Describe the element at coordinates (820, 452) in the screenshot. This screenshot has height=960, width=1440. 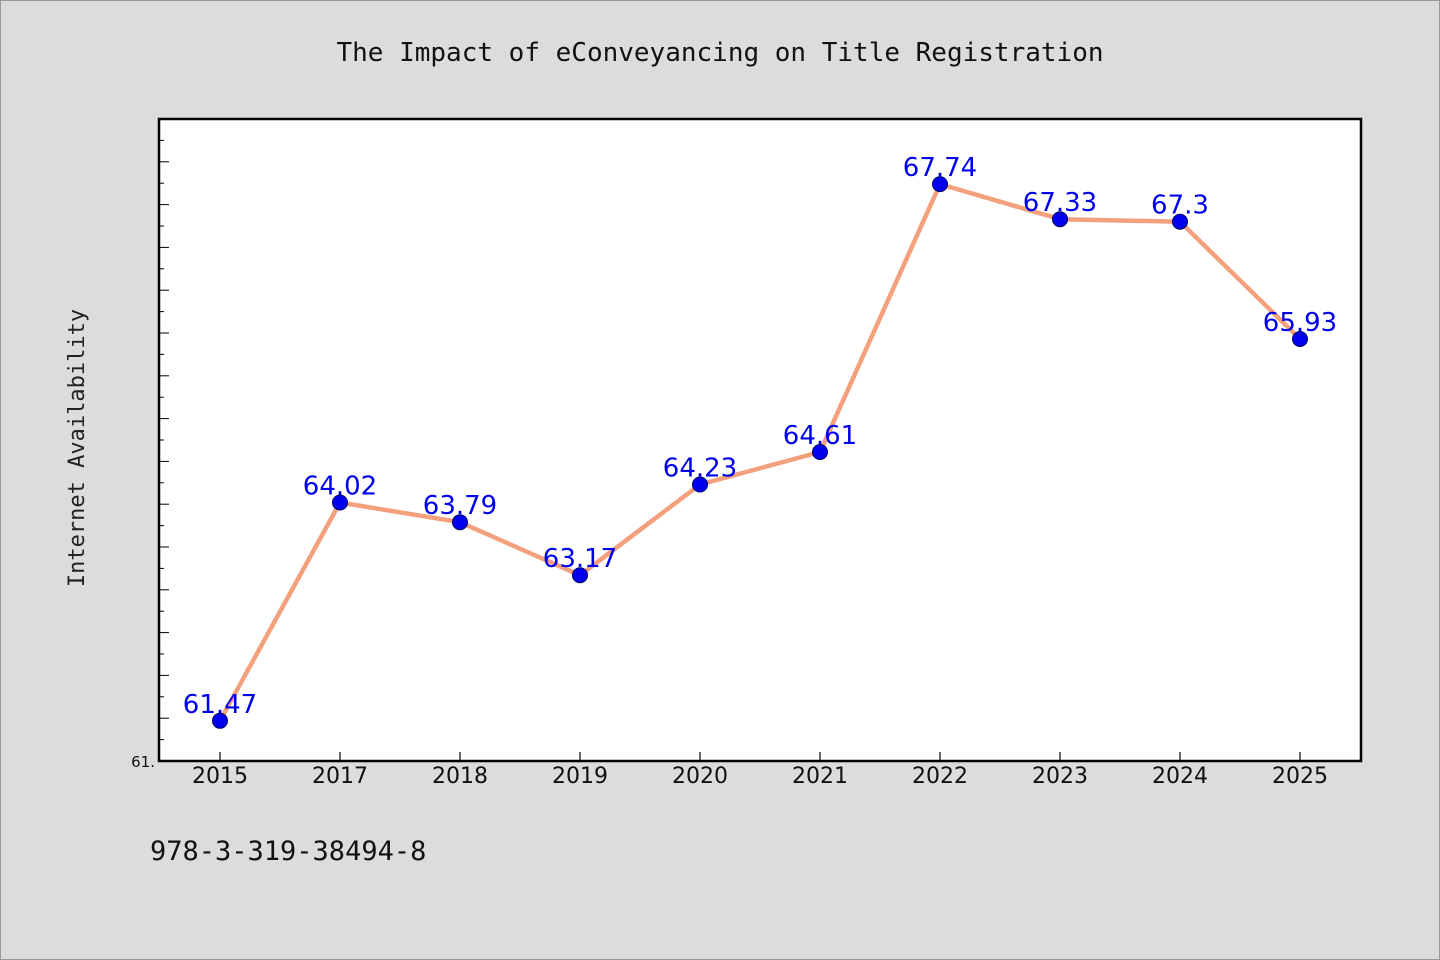
I see `data-point-2021` at that location.